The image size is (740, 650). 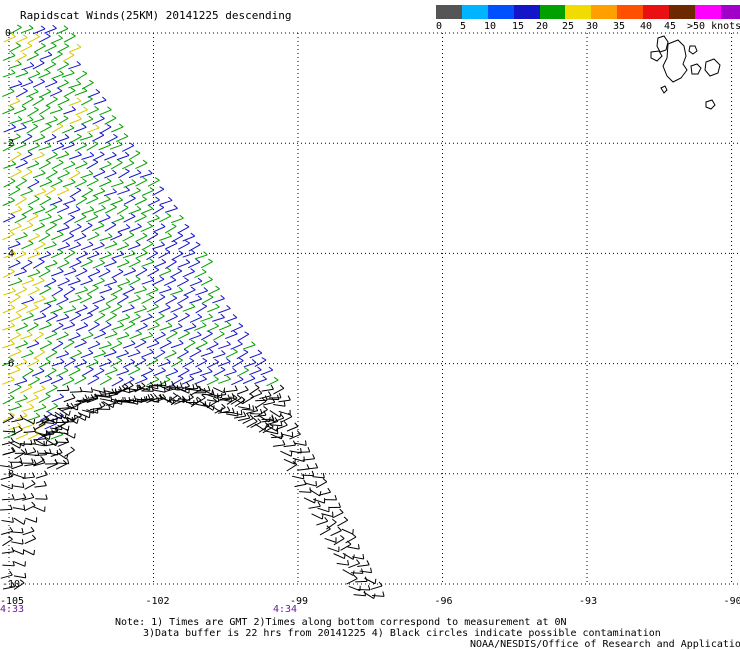 I want to click on legend-tick: 25, so click(x=568, y=26).